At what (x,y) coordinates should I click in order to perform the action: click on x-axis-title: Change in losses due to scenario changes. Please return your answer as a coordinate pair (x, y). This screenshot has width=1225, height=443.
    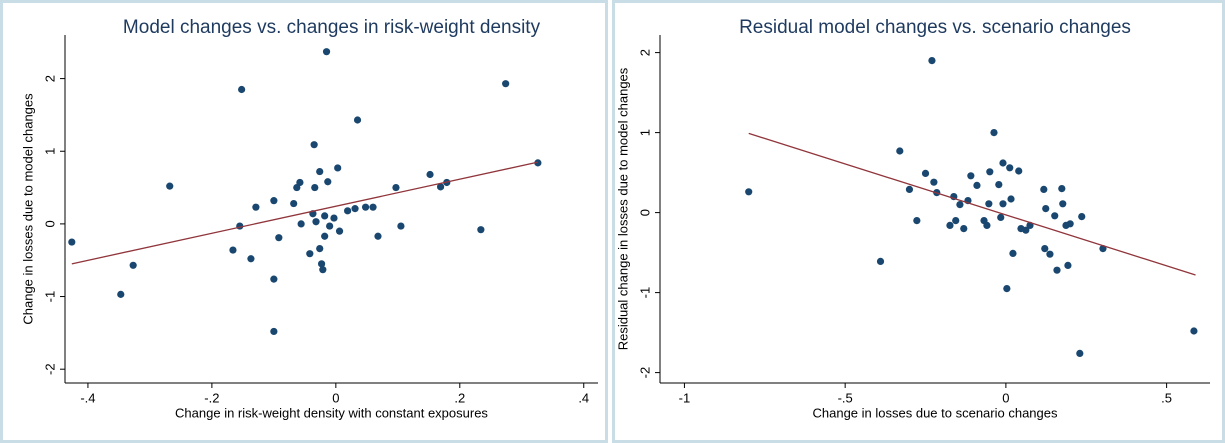
    Looking at the image, I should click on (935, 412).